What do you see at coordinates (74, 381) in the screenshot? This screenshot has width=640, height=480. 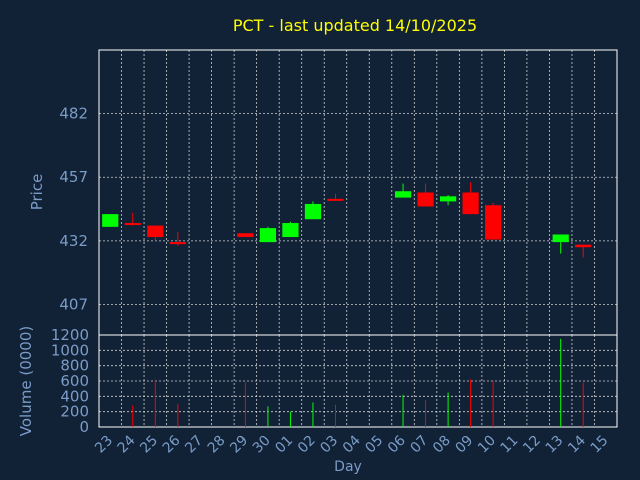 I see `volume-tick-label: 600` at bounding box center [74, 381].